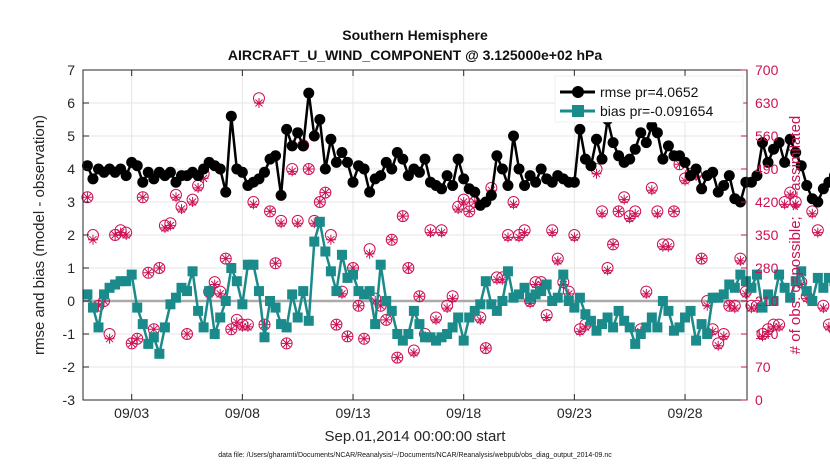 The height and width of the screenshot is (470, 830). Describe the element at coordinates (71, 169) in the screenshot. I see `y-tick-label-7: 4` at that location.